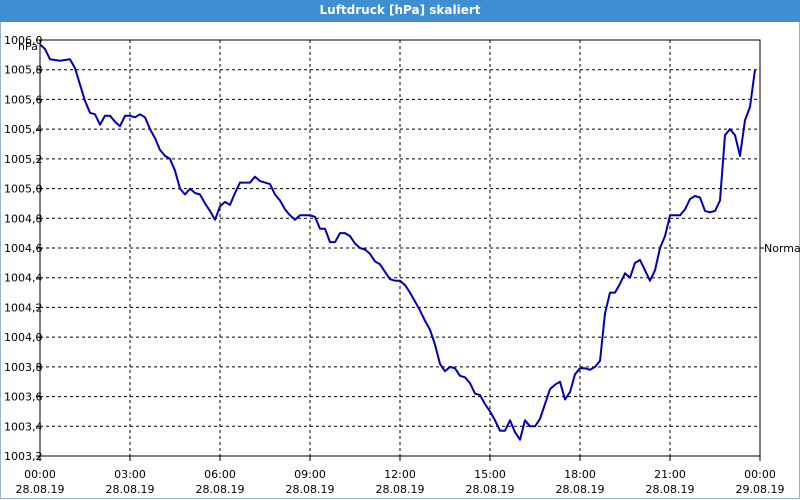 The width and height of the screenshot is (800, 500). Describe the element at coordinates (220, 474) in the screenshot. I see `x-tick-time: 06:00` at that location.